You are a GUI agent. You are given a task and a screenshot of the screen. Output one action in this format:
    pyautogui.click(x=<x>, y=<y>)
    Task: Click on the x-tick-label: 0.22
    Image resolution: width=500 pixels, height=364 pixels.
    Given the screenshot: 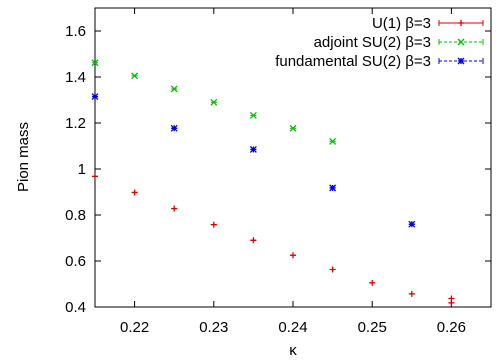 What is the action you would take?
    pyautogui.click(x=134, y=327)
    